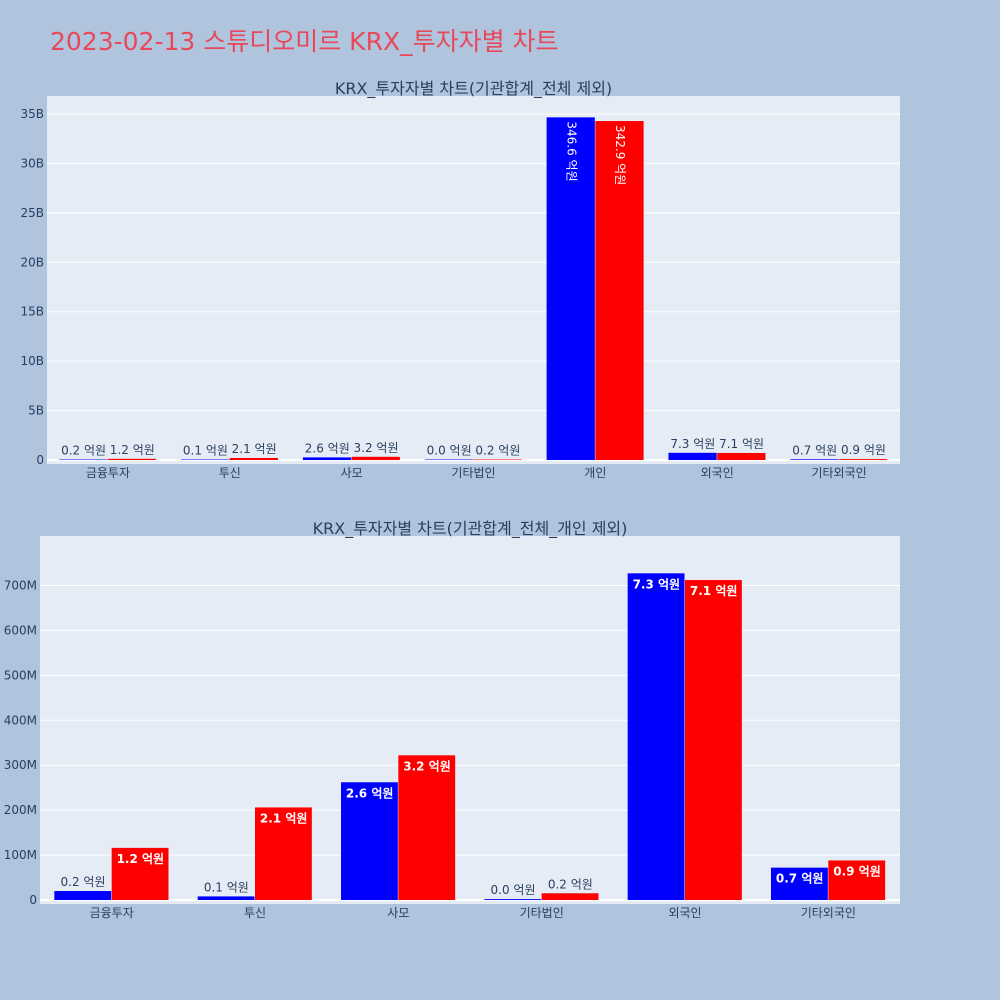 The height and width of the screenshot is (1000, 1000). What do you see at coordinates (513, 890) in the screenshot?
I see `chart-2-data-label: 0.0 억원` at bounding box center [513, 890].